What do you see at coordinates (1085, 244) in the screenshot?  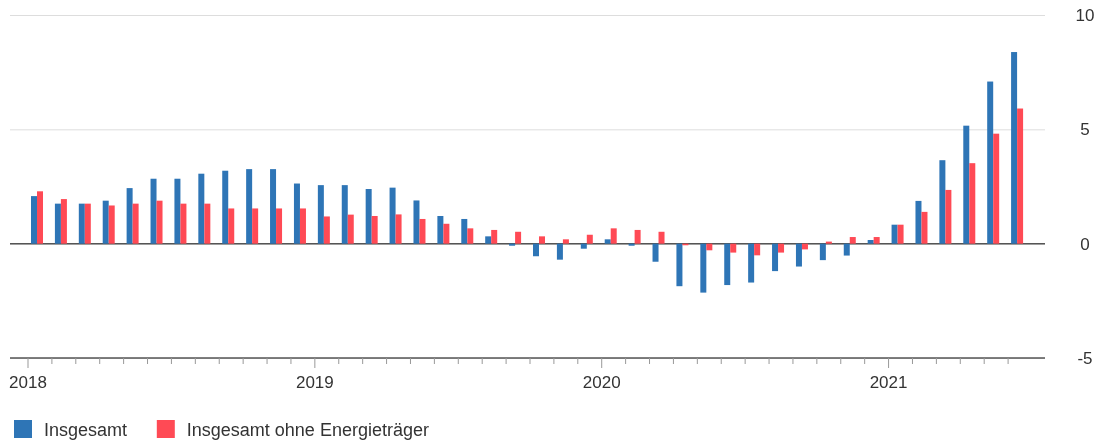 I see `y-tick-label: 0` at bounding box center [1085, 244].